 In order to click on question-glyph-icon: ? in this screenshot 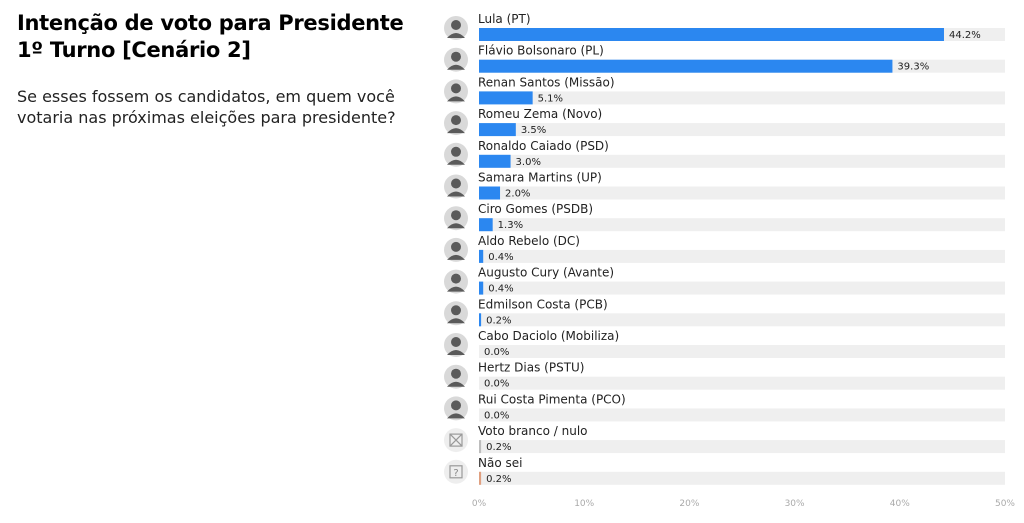, I will do `click(455, 473)`.